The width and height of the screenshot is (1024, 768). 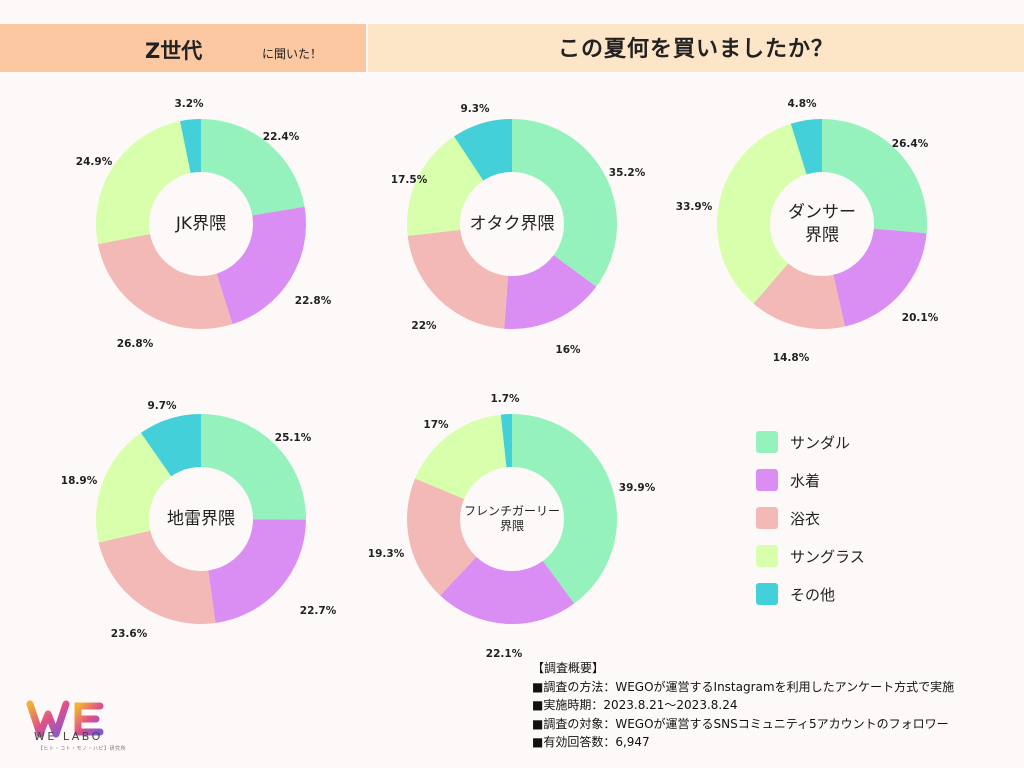 I want to click on survey-period: ■実施時期：2023.8.21〜2023.8.24, so click(x=635, y=705).